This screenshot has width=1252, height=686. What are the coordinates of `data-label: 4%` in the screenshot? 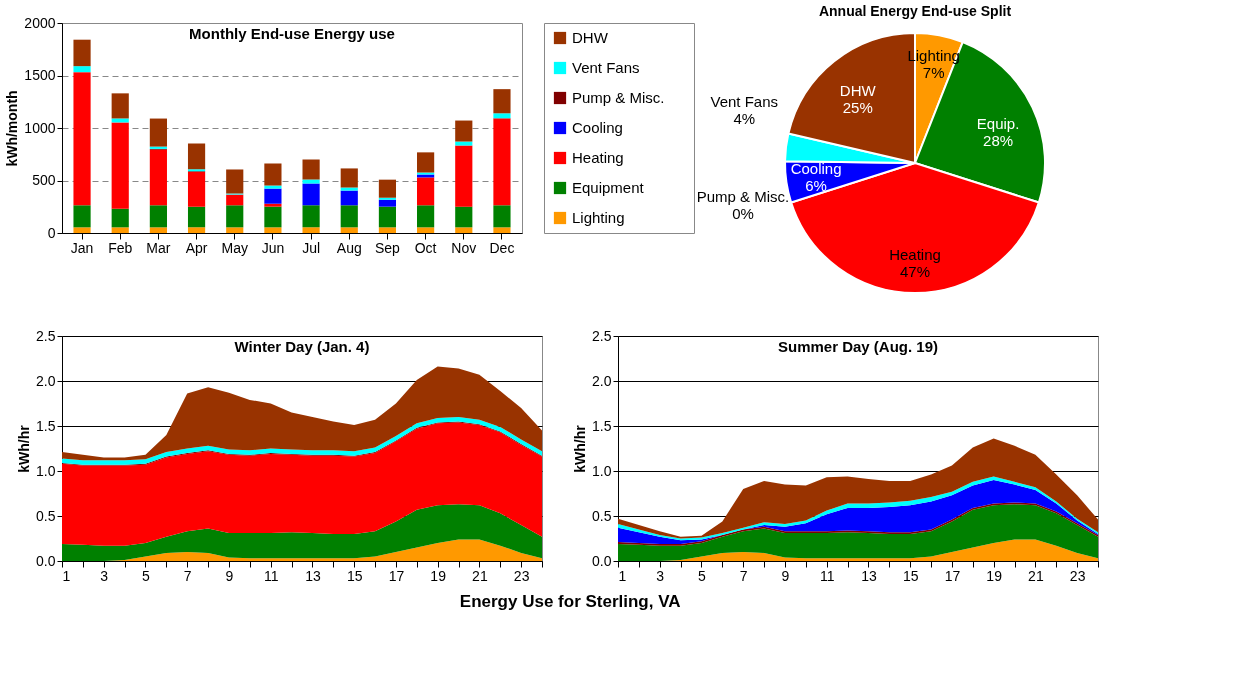 It's located at (744, 119).